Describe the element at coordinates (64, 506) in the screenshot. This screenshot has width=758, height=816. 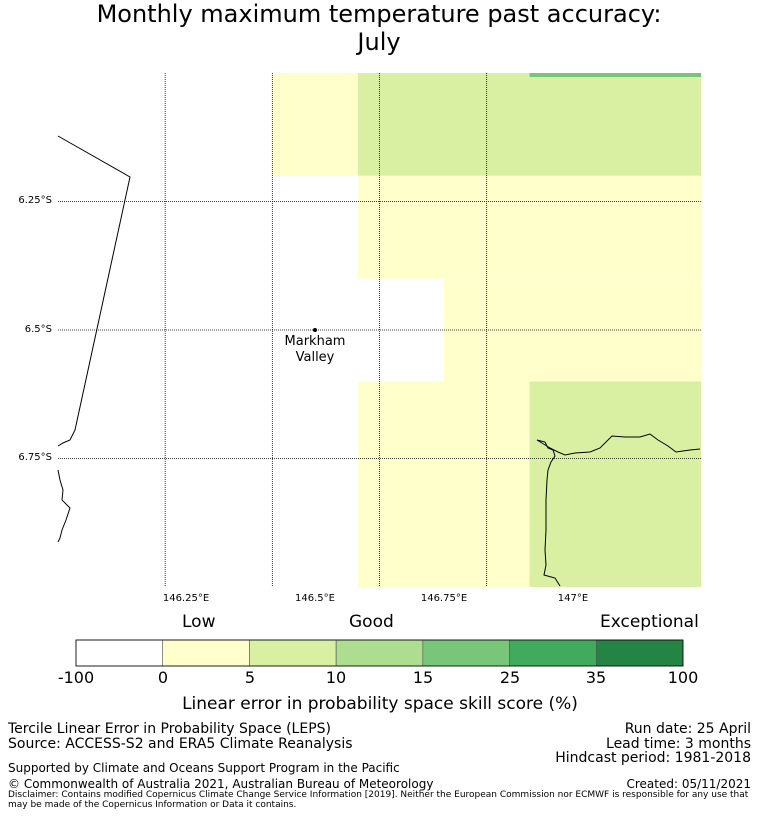
I see `coastline-west-lower` at that location.